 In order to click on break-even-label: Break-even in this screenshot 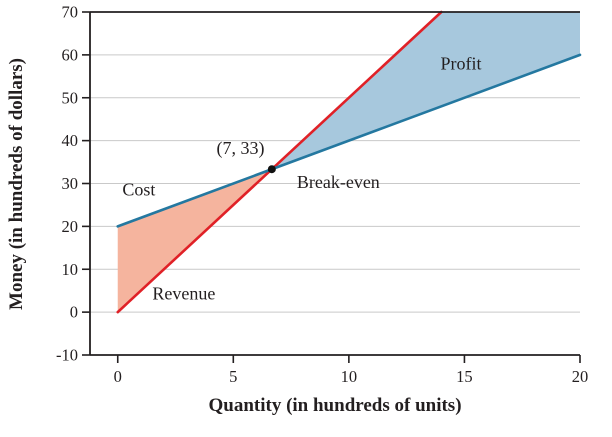, I will do `click(338, 182)`.